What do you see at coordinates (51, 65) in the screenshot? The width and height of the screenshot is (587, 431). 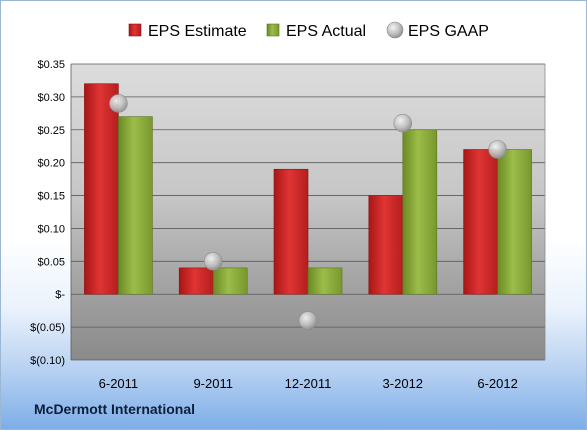 I see `y-tick-label: $0.35` at bounding box center [51, 65].